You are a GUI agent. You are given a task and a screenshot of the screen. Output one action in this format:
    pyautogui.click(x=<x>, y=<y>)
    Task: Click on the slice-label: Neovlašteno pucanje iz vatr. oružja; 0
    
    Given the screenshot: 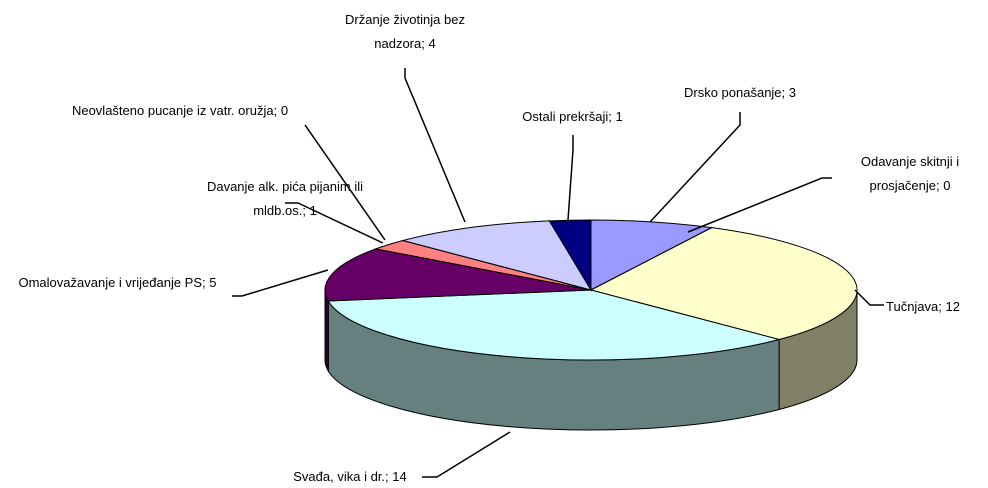 What is the action you would take?
    pyautogui.click(x=180, y=111)
    